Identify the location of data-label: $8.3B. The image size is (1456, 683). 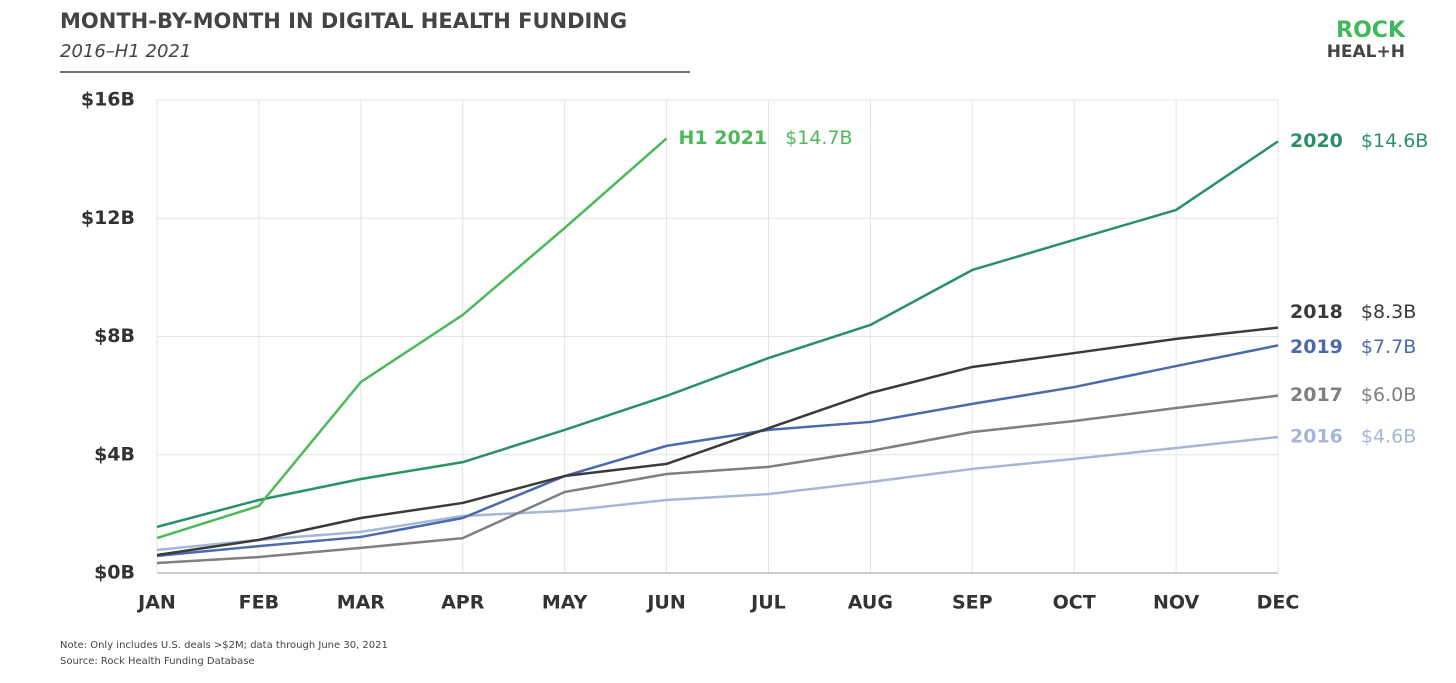
(1388, 312).